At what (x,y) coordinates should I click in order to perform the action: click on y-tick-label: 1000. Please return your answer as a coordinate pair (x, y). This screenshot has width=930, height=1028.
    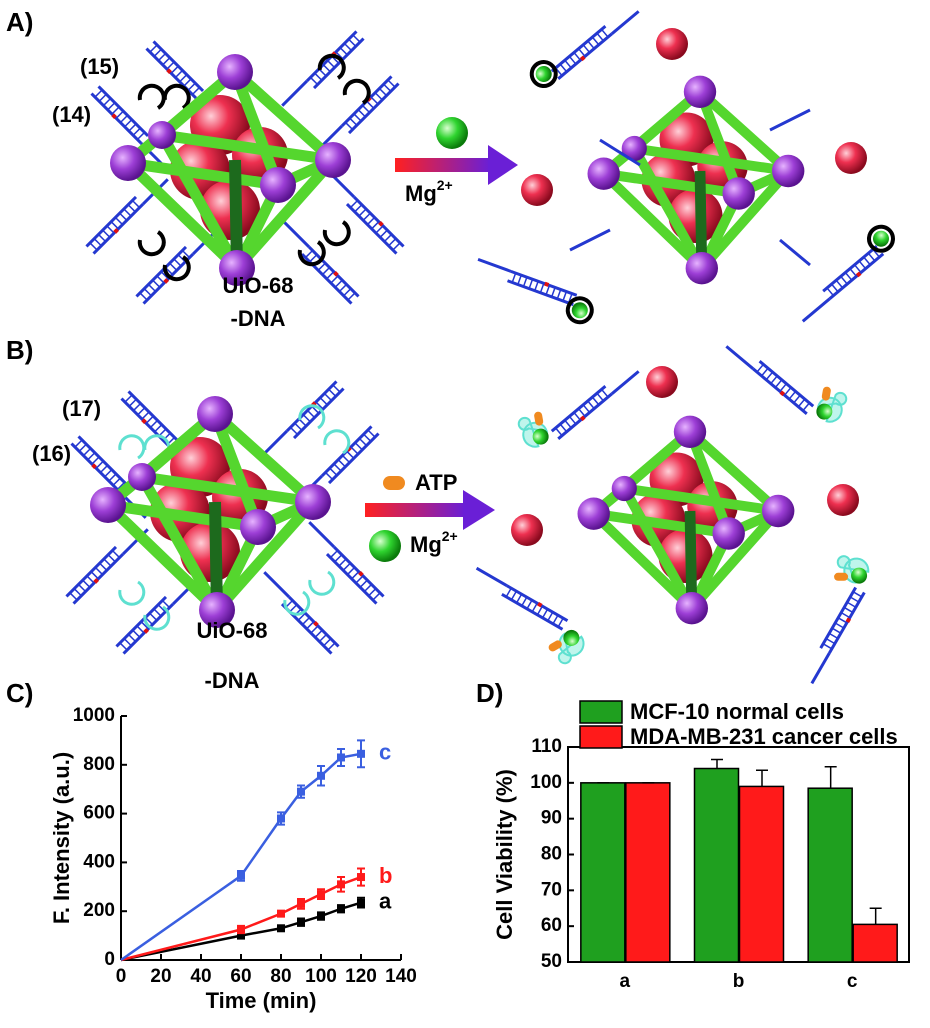
    Looking at the image, I should click on (94, 715).